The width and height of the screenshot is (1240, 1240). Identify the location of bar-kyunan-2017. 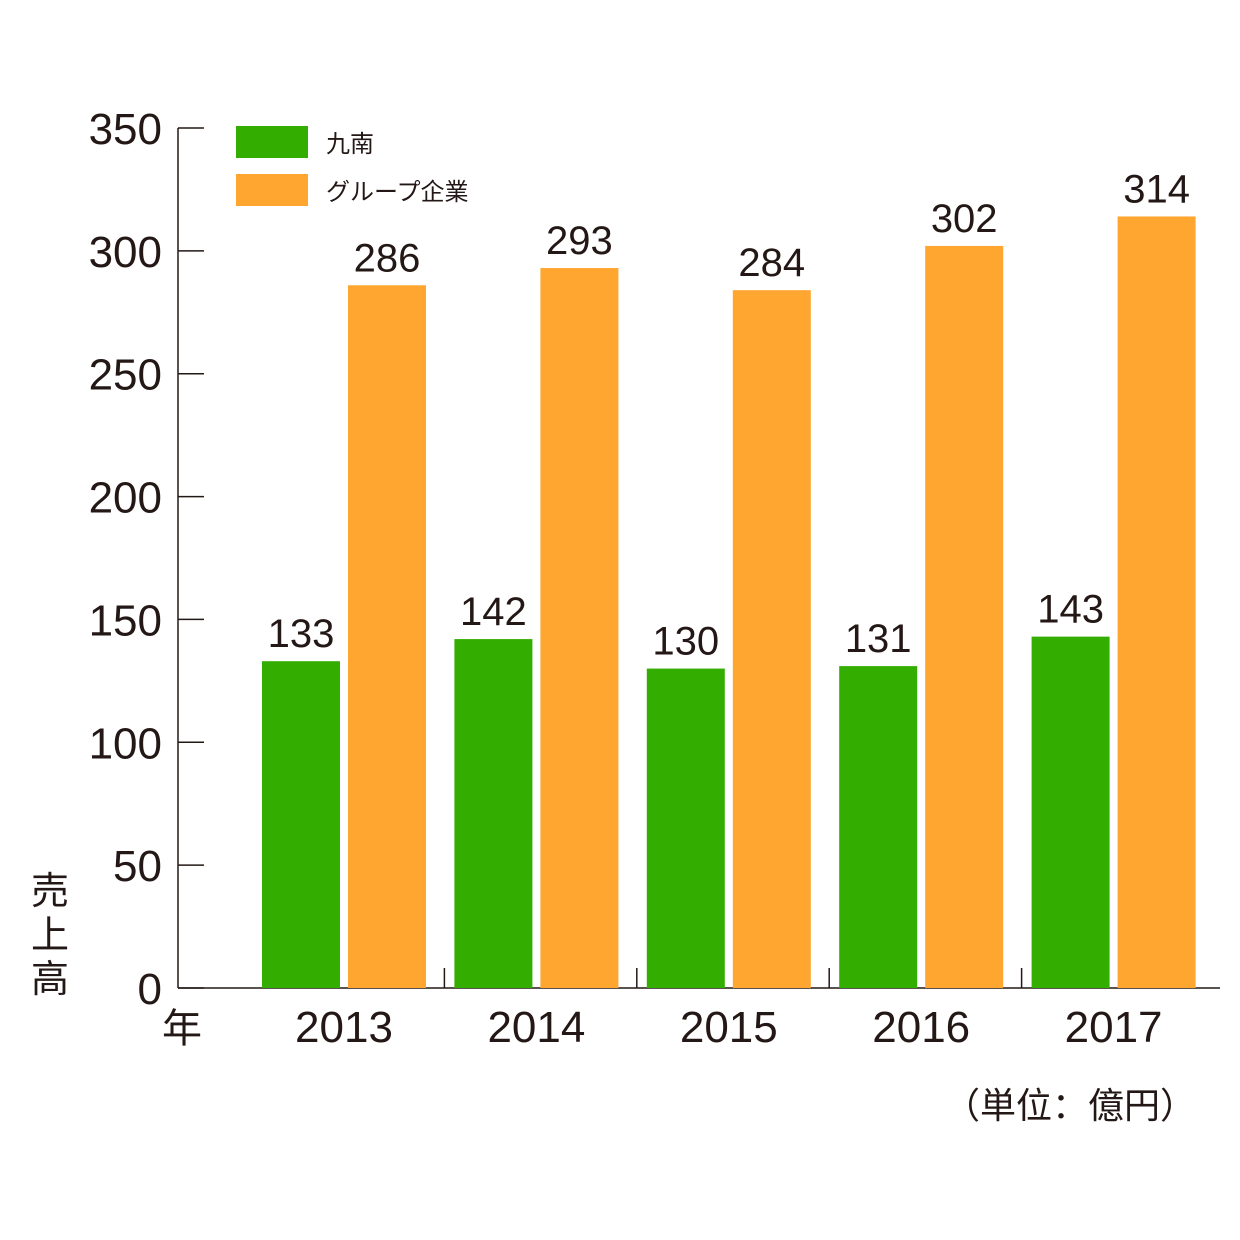
(1070, 812).